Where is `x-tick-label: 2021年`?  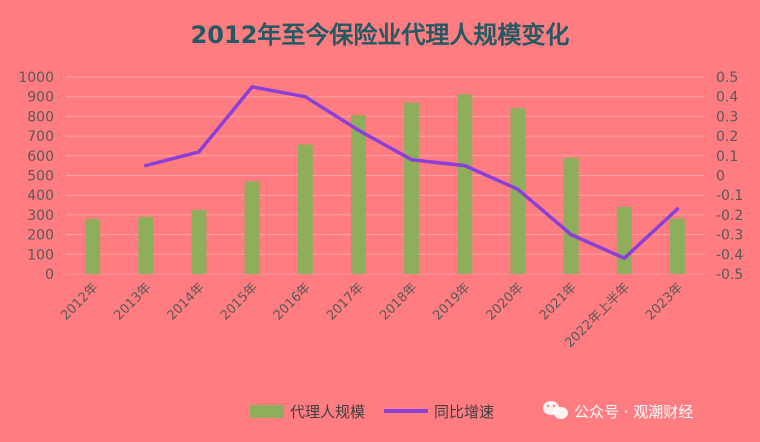
x-tick-label: 2021年 is located at coordinates (558, 301).